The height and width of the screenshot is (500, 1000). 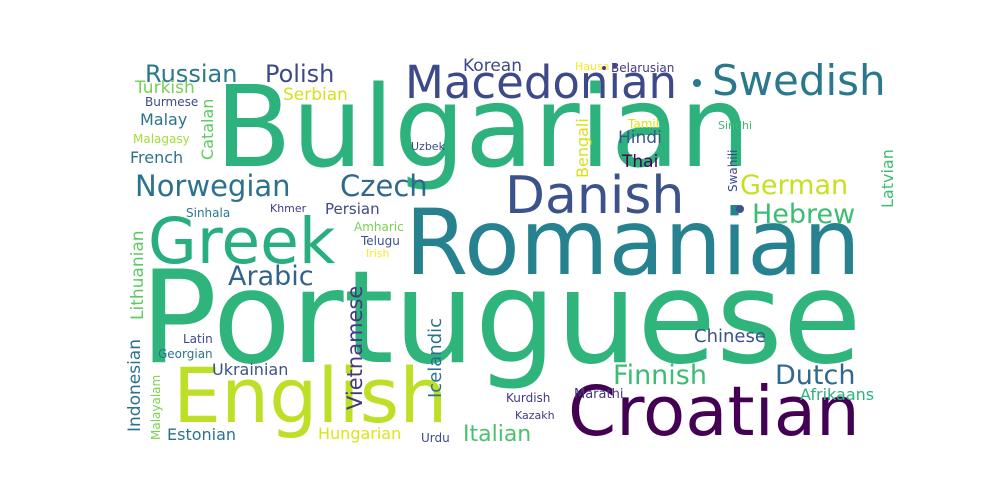 What do you see at coordinates (592, 66) in the screenshot?
I see `word-hausa: Hausa` at bounding box center [592, 66].